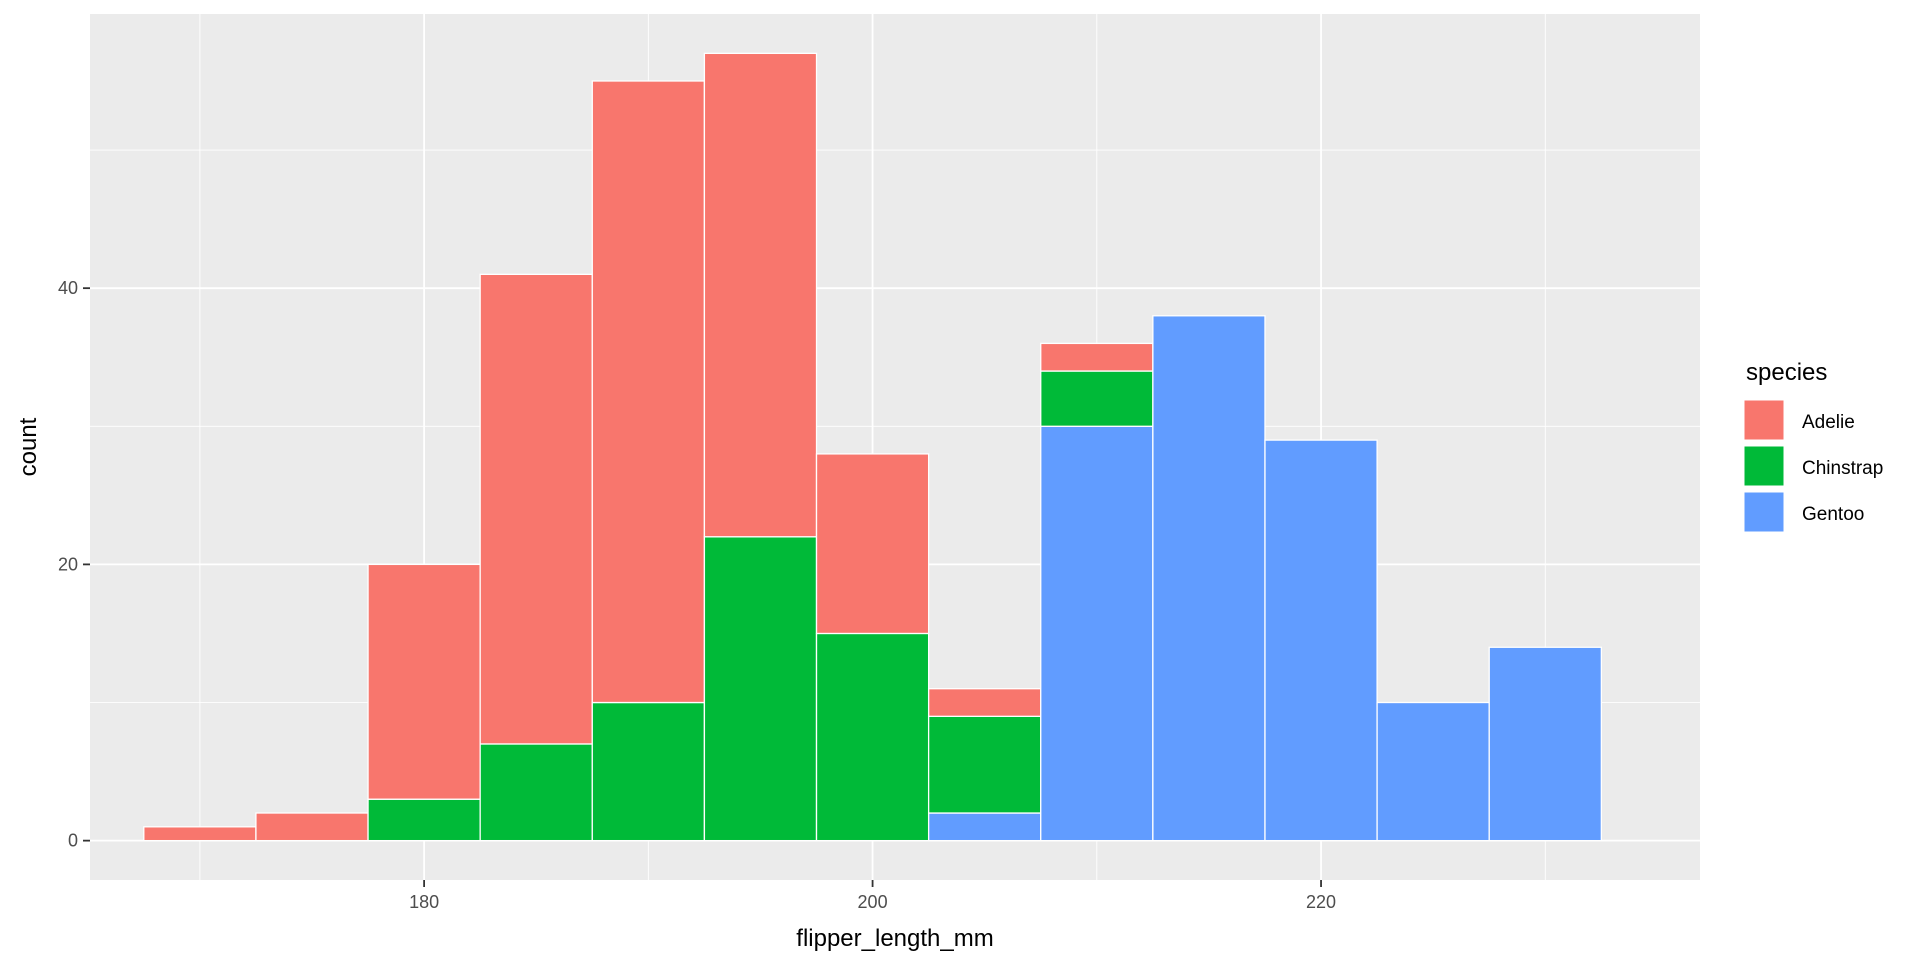  What do you see at coordinates (873, 902) in the screenshot?
I see `x-tick-label: 200` at bounding box center [873, 902].